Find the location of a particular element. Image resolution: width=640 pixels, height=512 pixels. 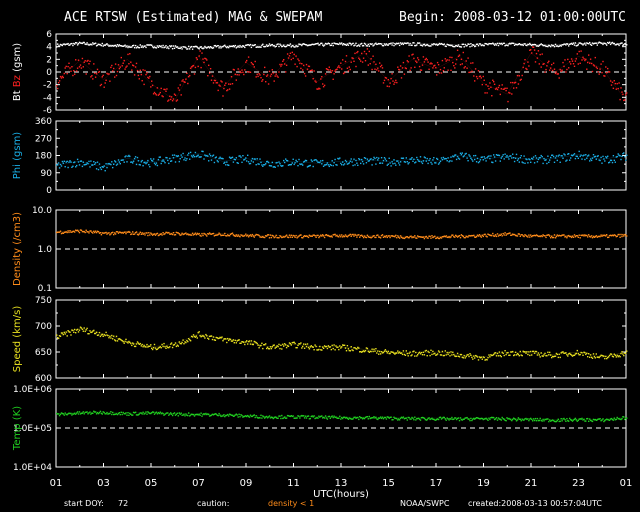

x-tick-label: 03 is located at coordinates (103, 483).